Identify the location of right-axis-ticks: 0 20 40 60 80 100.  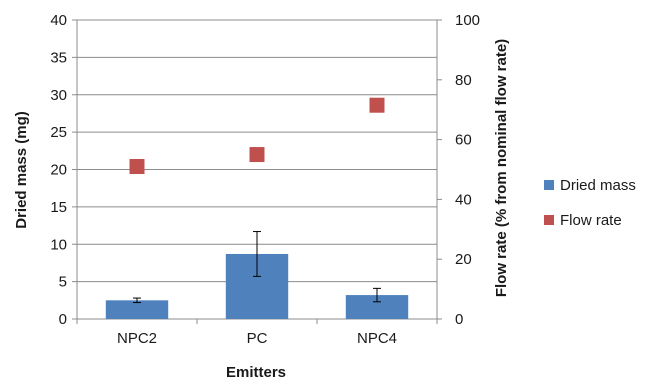
(467, 170).